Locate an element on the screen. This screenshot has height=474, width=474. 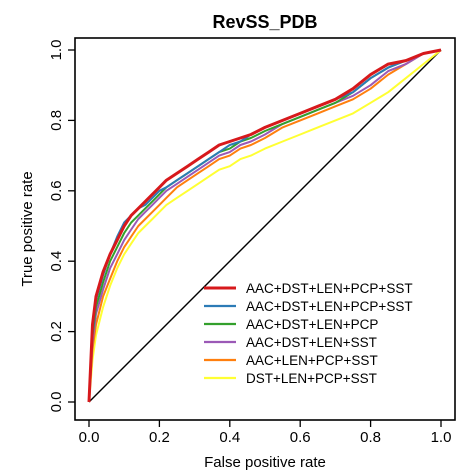
y-axis-title: True positive rate is located at coordinates (27, 228).